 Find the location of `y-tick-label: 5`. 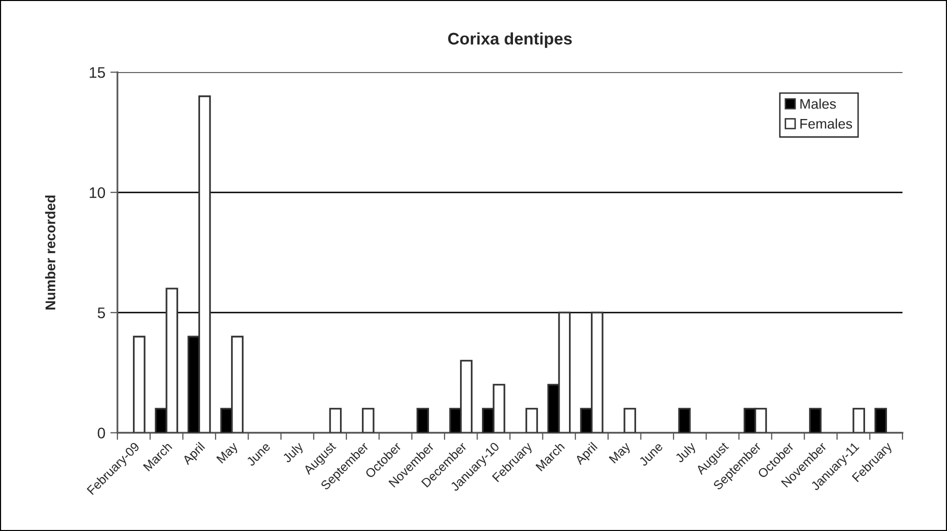

y-tick-label: 5 is located at coordinates (101, 313).